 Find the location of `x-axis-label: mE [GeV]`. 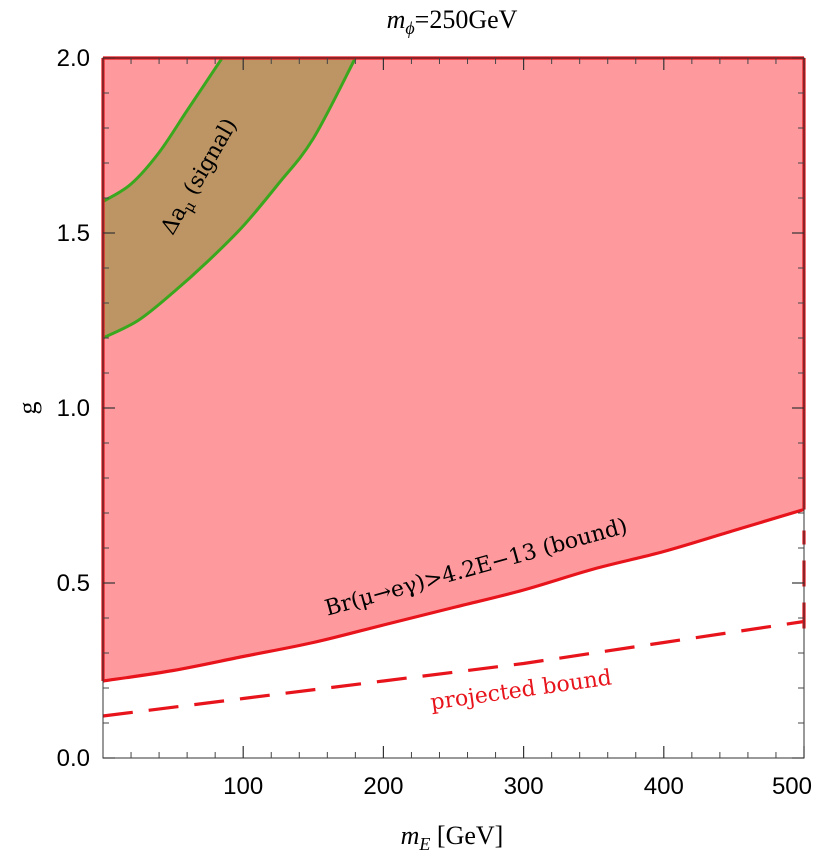

x-axis-label: mE [GeV] is located at coordinates (452, 837).